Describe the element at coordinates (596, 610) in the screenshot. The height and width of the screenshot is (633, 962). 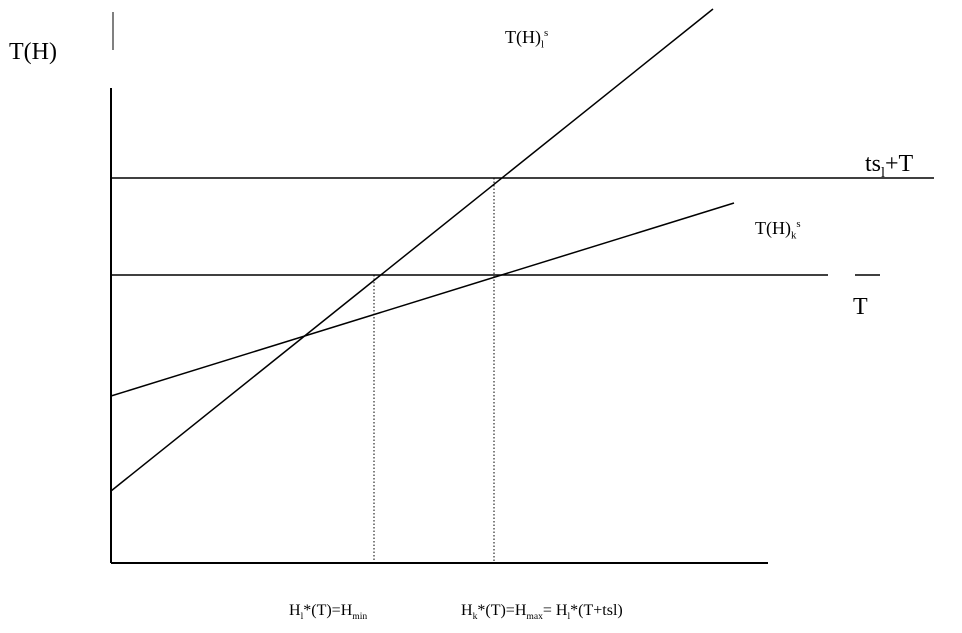
I see `hmax-annotation-p4: *(T+tsl)` at that location.